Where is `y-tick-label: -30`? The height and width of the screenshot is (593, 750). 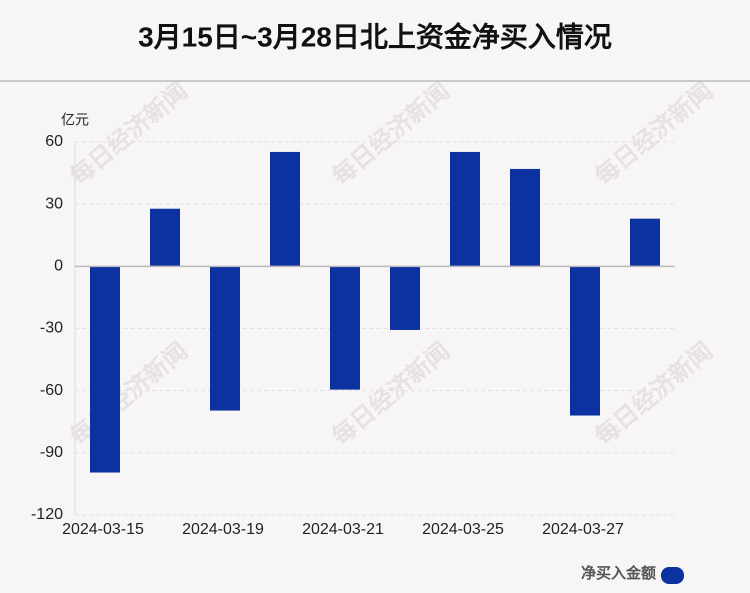 y-tick-label: -30 is located at coordinates (51, 328).